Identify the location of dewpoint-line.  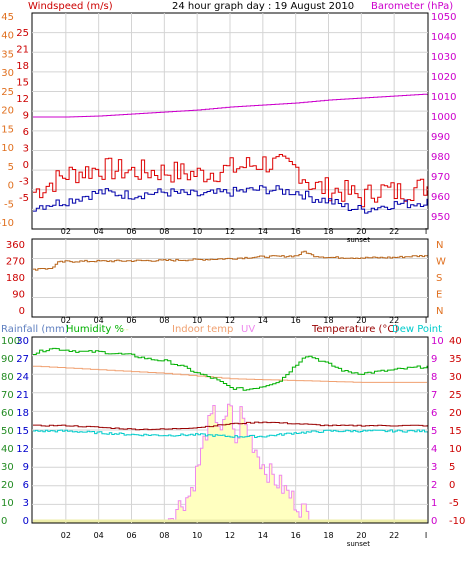
(230, 433).